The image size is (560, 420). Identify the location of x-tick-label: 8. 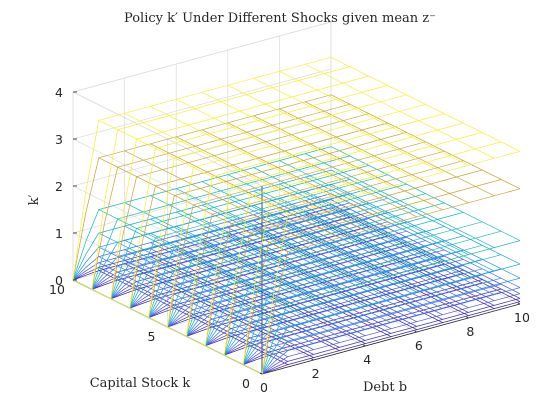
(470, 331).